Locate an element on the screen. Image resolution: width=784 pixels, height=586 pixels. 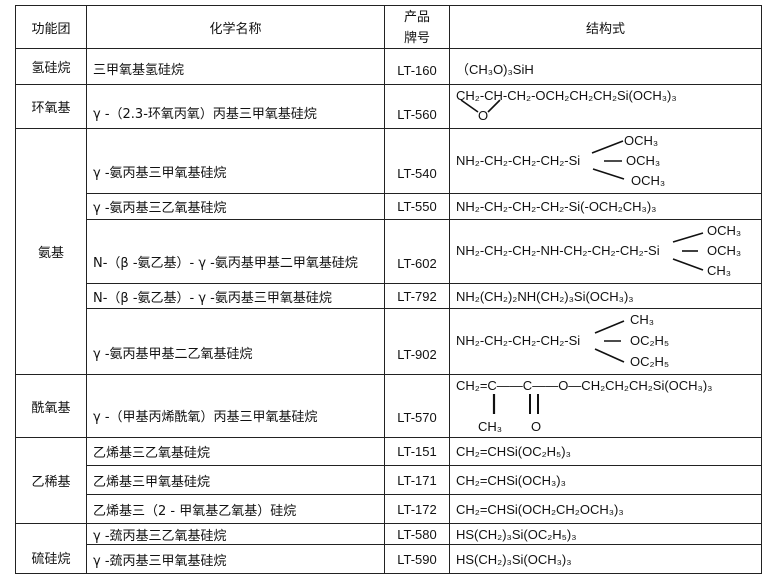
name-cell: 乙烯基三乙氧基硅烷 is located at coordinates (235, 451).